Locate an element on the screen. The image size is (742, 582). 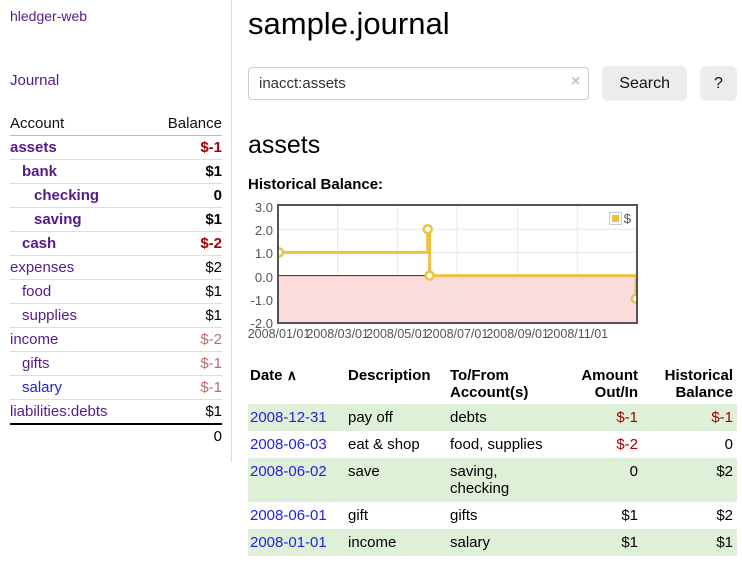
account-link-income: income is located at coordinates (34, 339).